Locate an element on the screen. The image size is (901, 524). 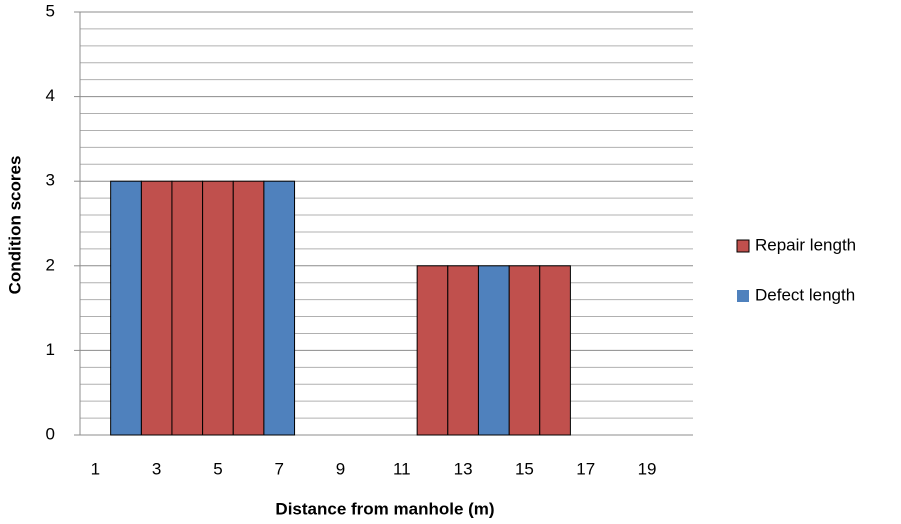
legend-label: Defect length is located at coordinates (805, 294).